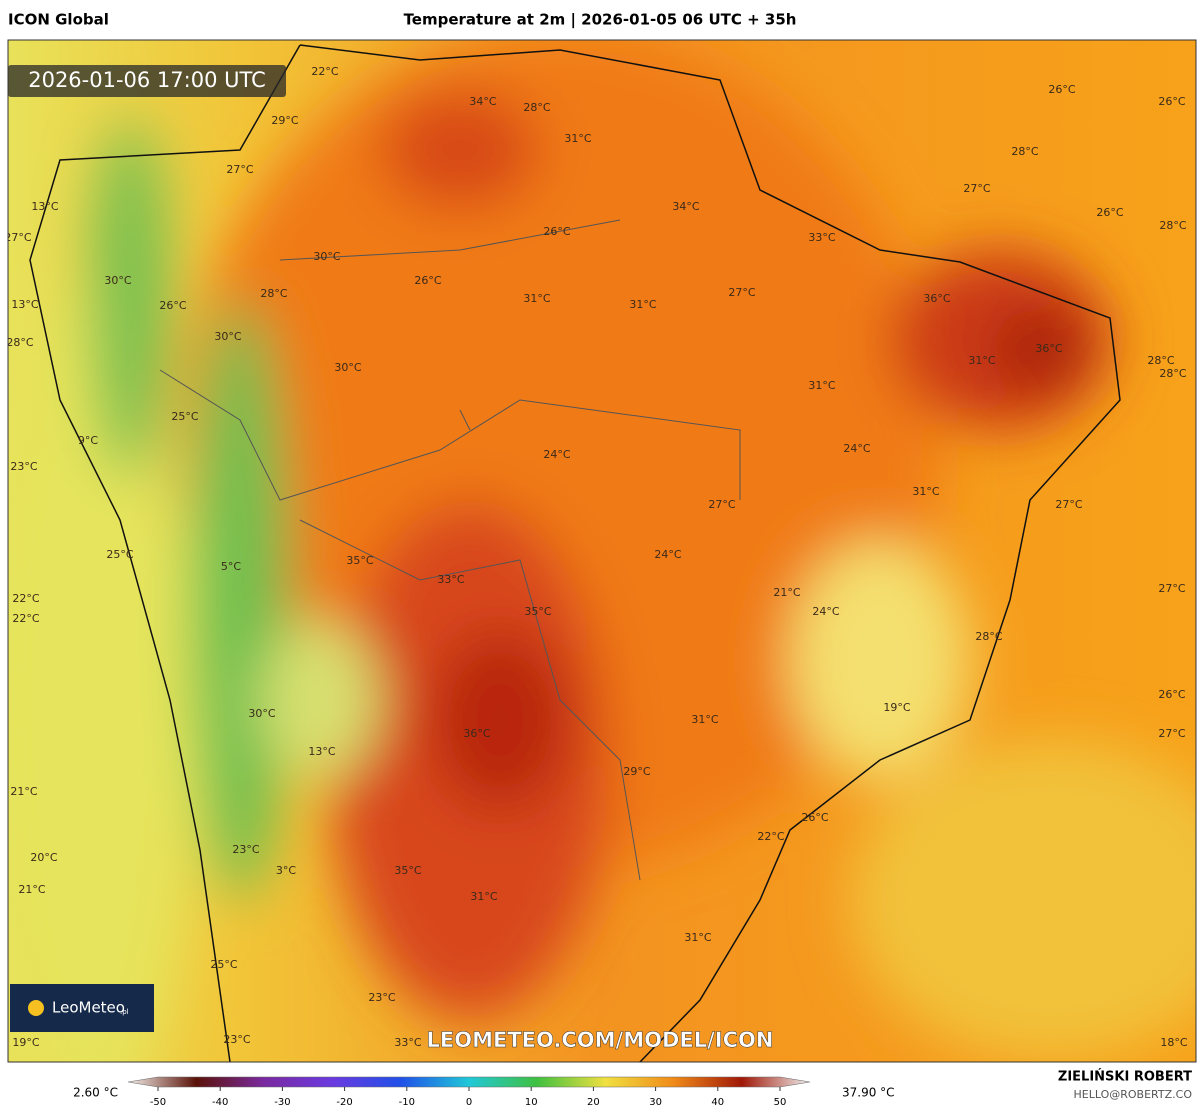 This screenshot has width=1200, height=1112. I want to click on temperature-label: 18°C, so click(1173, 1042).